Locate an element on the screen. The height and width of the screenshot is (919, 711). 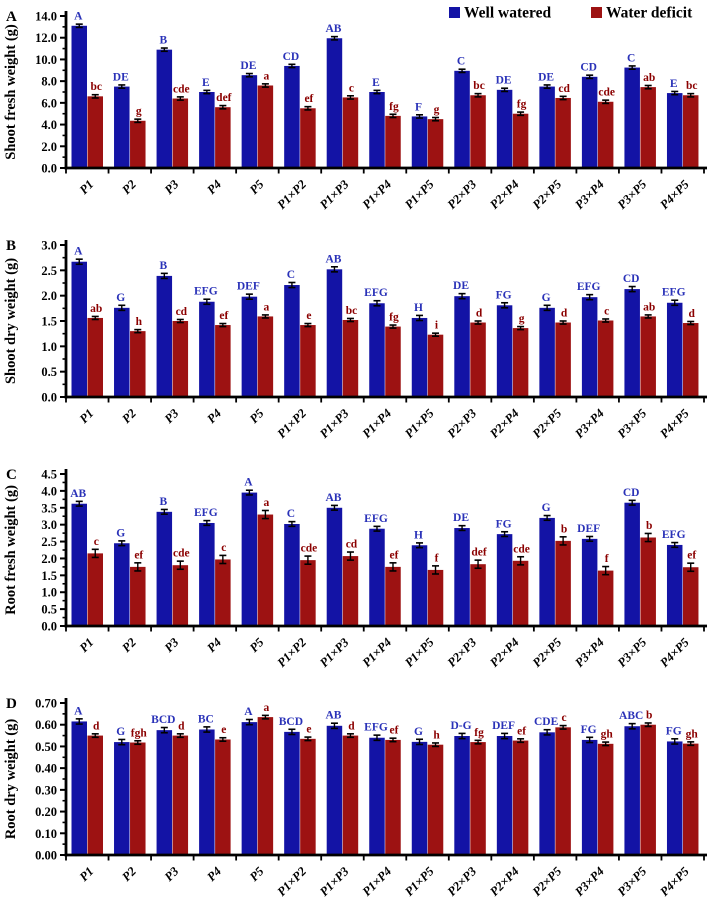
x-category-label: P5 is located at coordinates (257, 187).